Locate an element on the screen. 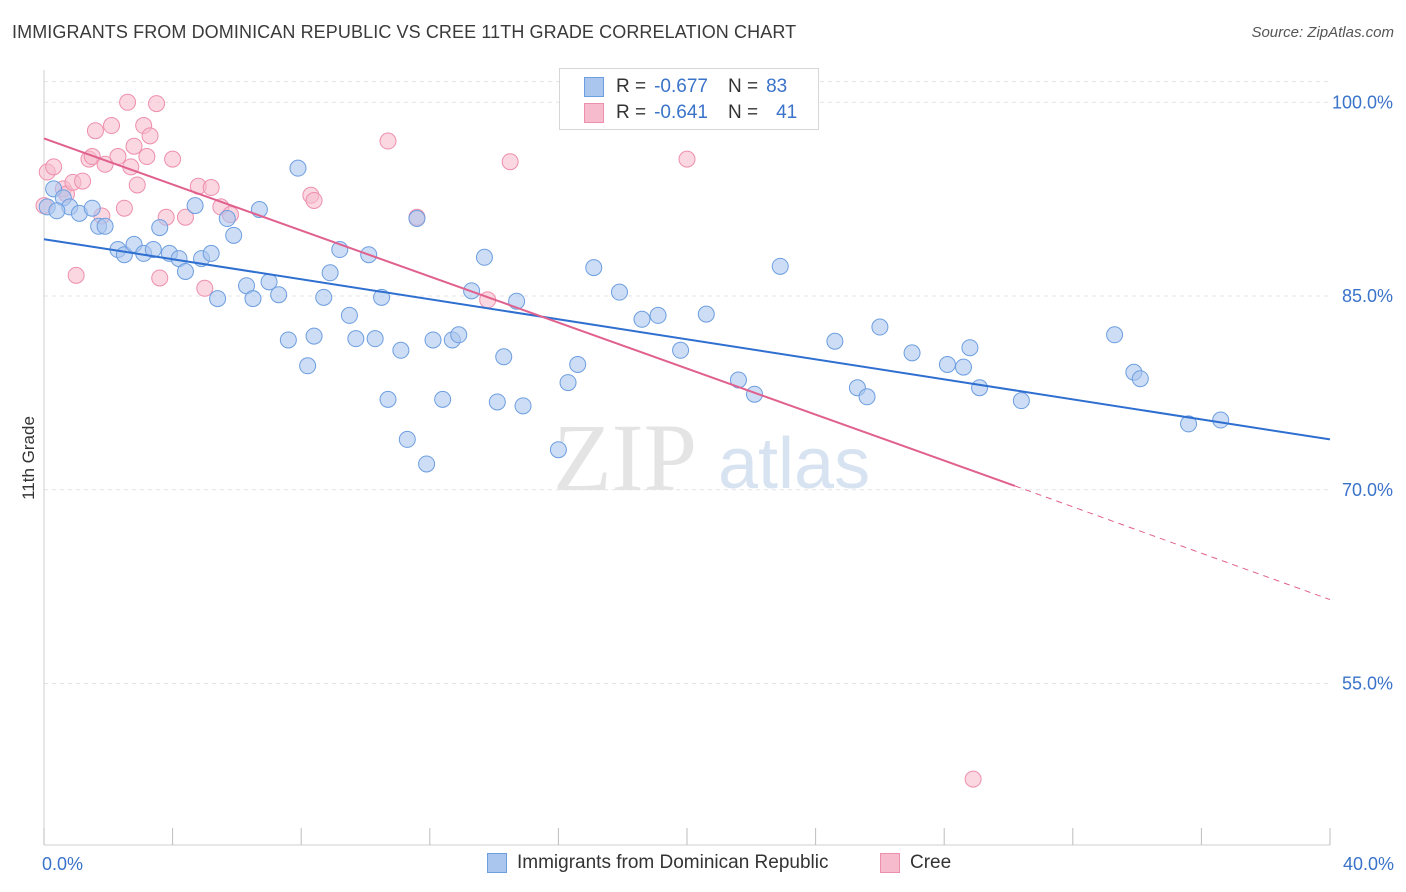 The image size is (1406, 892). y-tick-label: 85.0% is located at coordinates (1367, 296).